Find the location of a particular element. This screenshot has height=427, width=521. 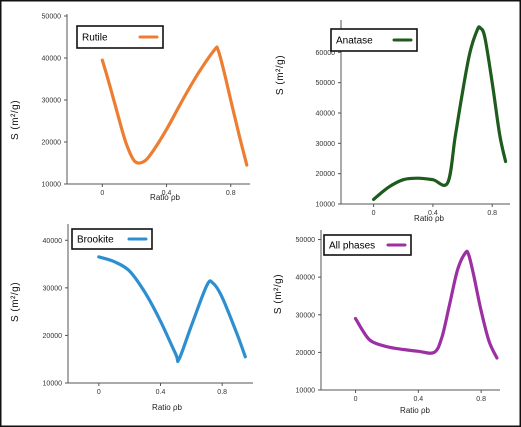

legend-label: Rutile is located at coordinates (95, 38).